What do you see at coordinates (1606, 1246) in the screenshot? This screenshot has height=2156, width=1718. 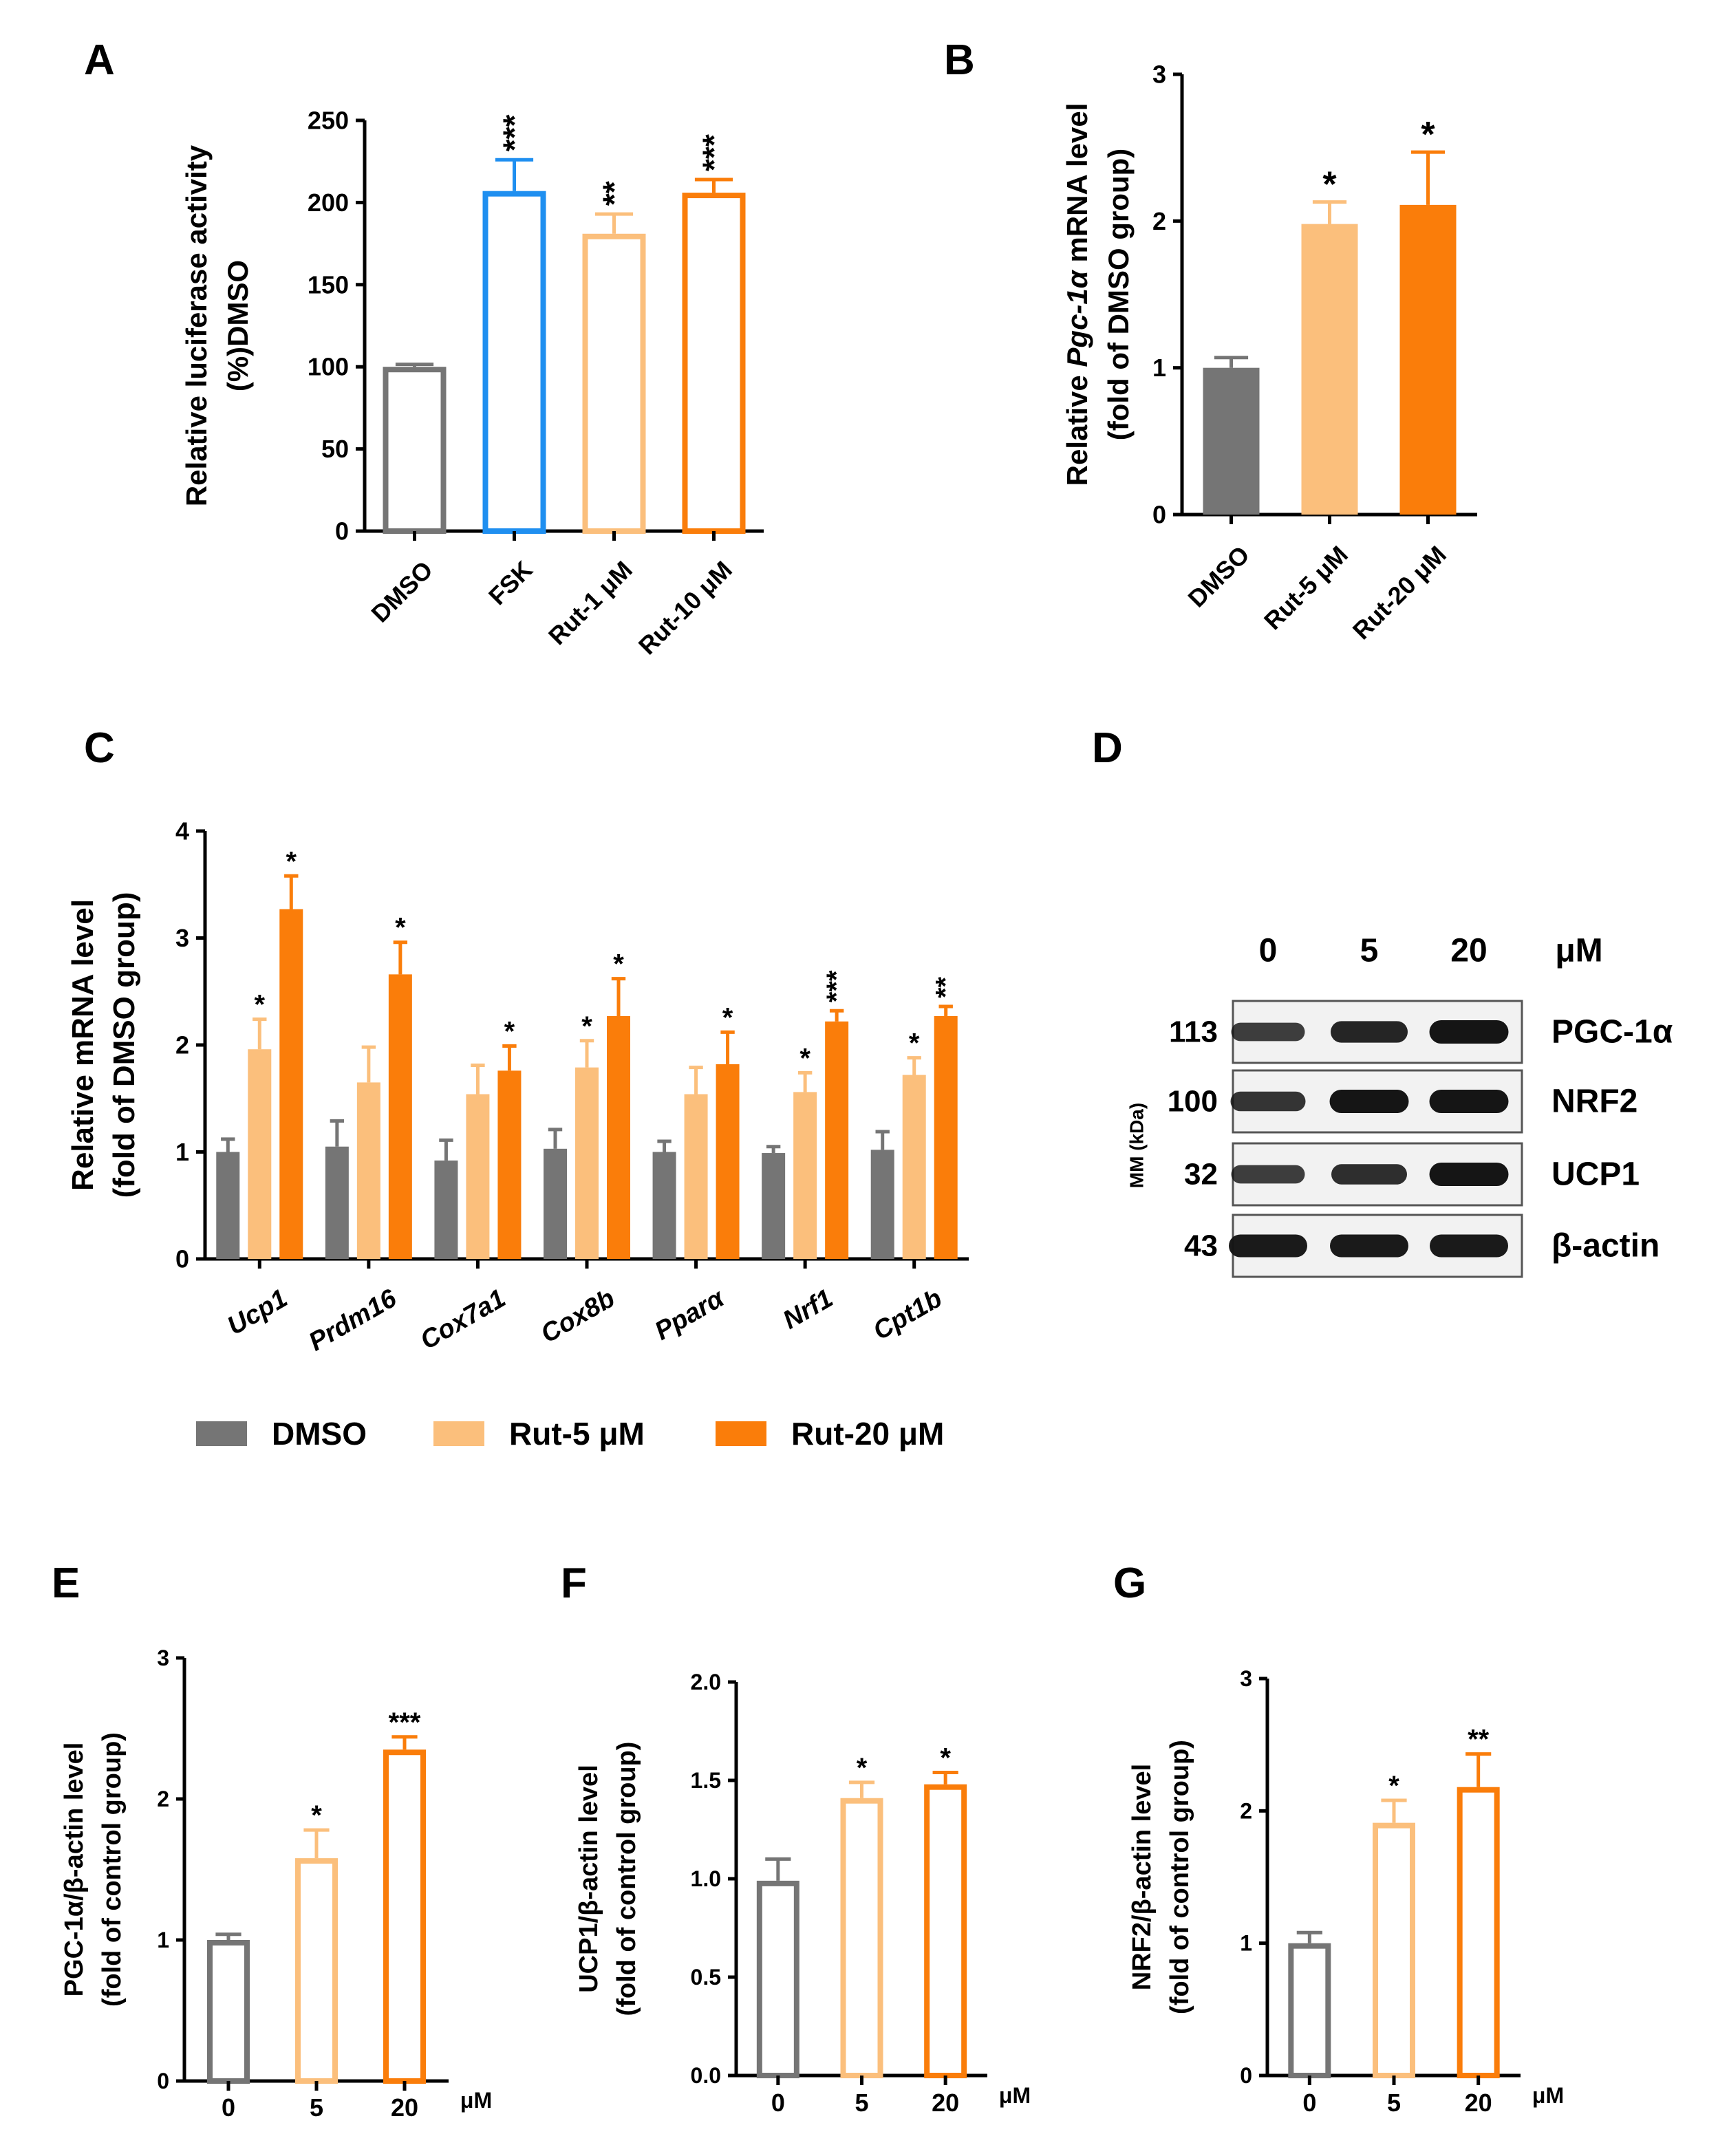 I see `protein-label: β-actin` at bounding box center [1606, 1246].